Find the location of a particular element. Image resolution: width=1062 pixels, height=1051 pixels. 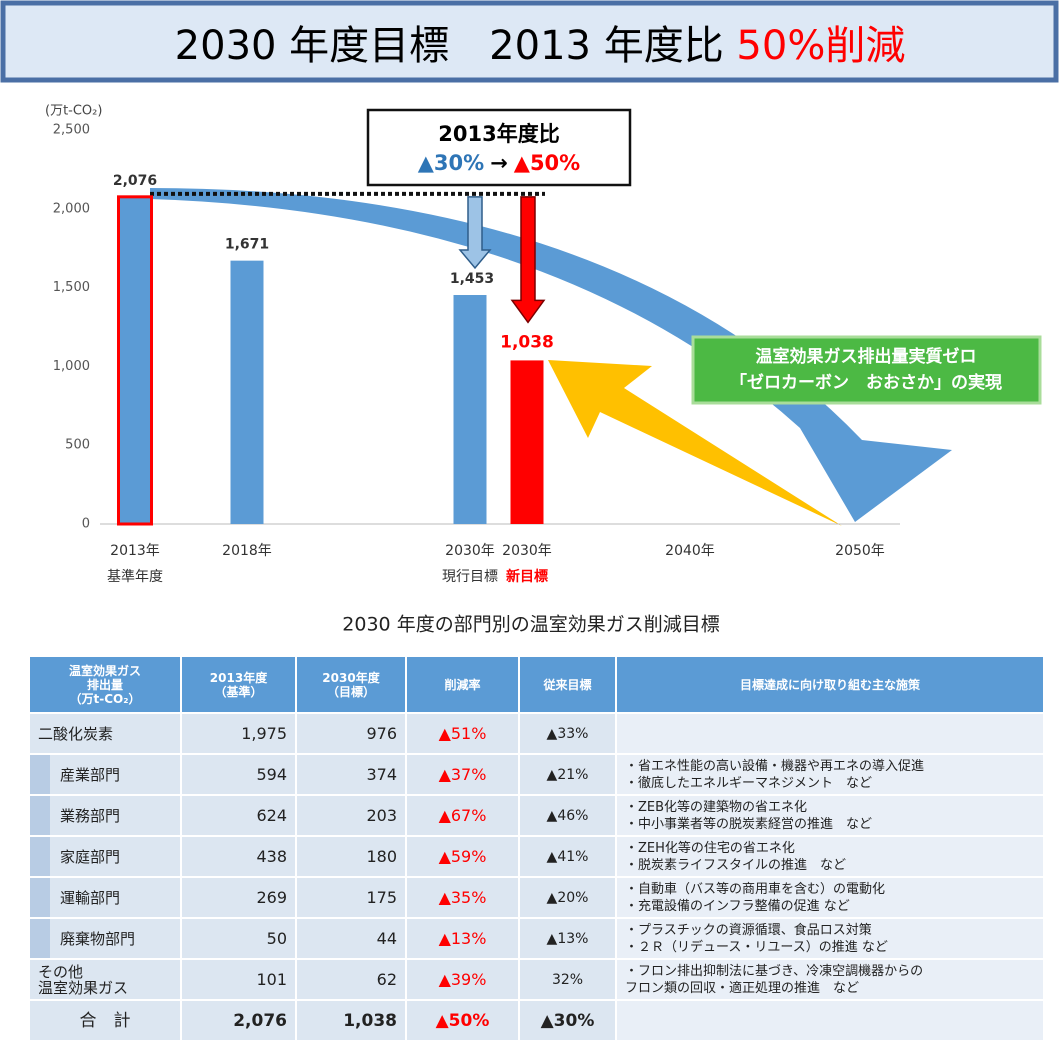

cell-rate: ▲67% is located at coordinates (462, 815).